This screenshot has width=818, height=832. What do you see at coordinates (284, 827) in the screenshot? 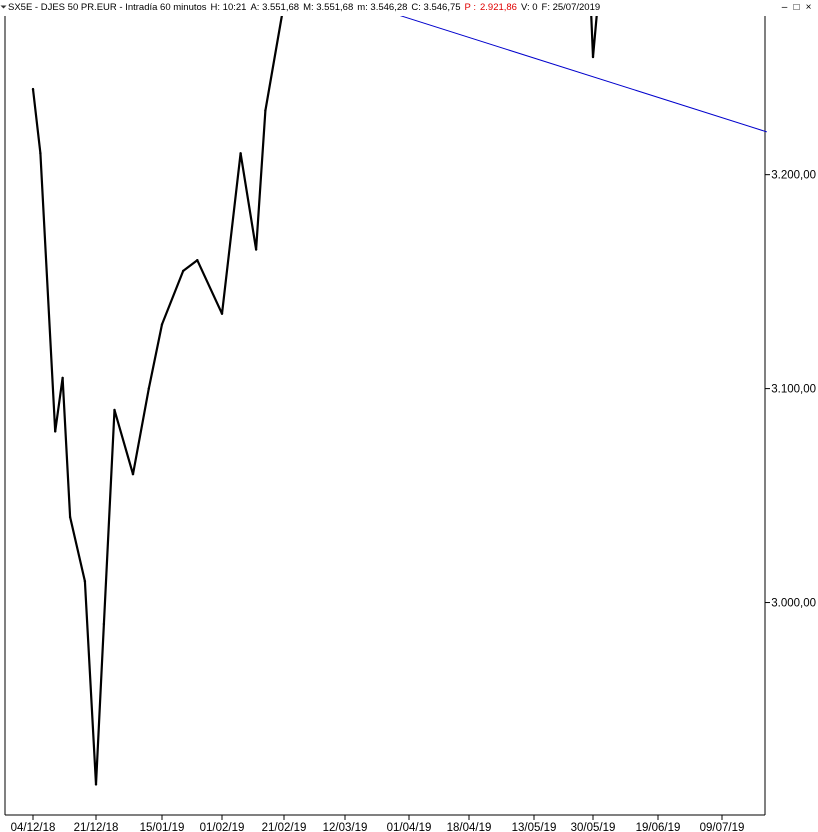
I see `x-tick-label: 21/02/19` at bounding box center [284, 827].